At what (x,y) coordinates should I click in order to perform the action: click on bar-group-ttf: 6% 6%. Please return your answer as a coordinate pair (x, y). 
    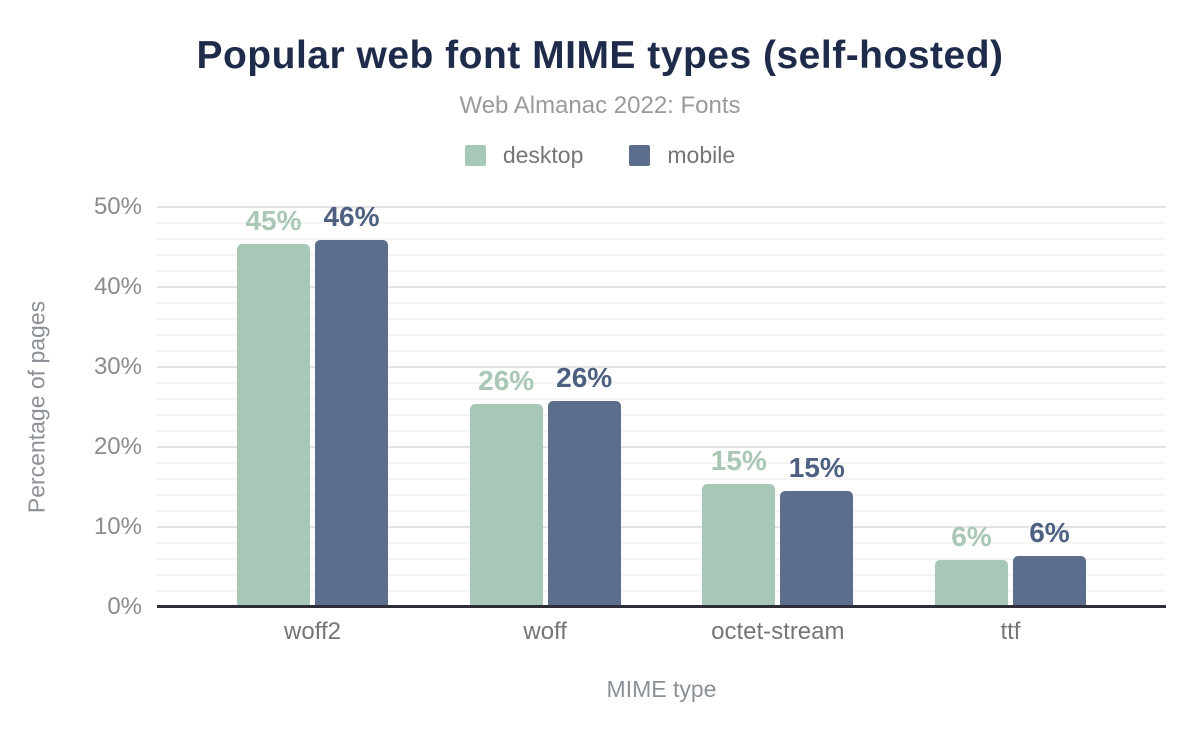
    Looking at the image, I should click on (1010, 561).